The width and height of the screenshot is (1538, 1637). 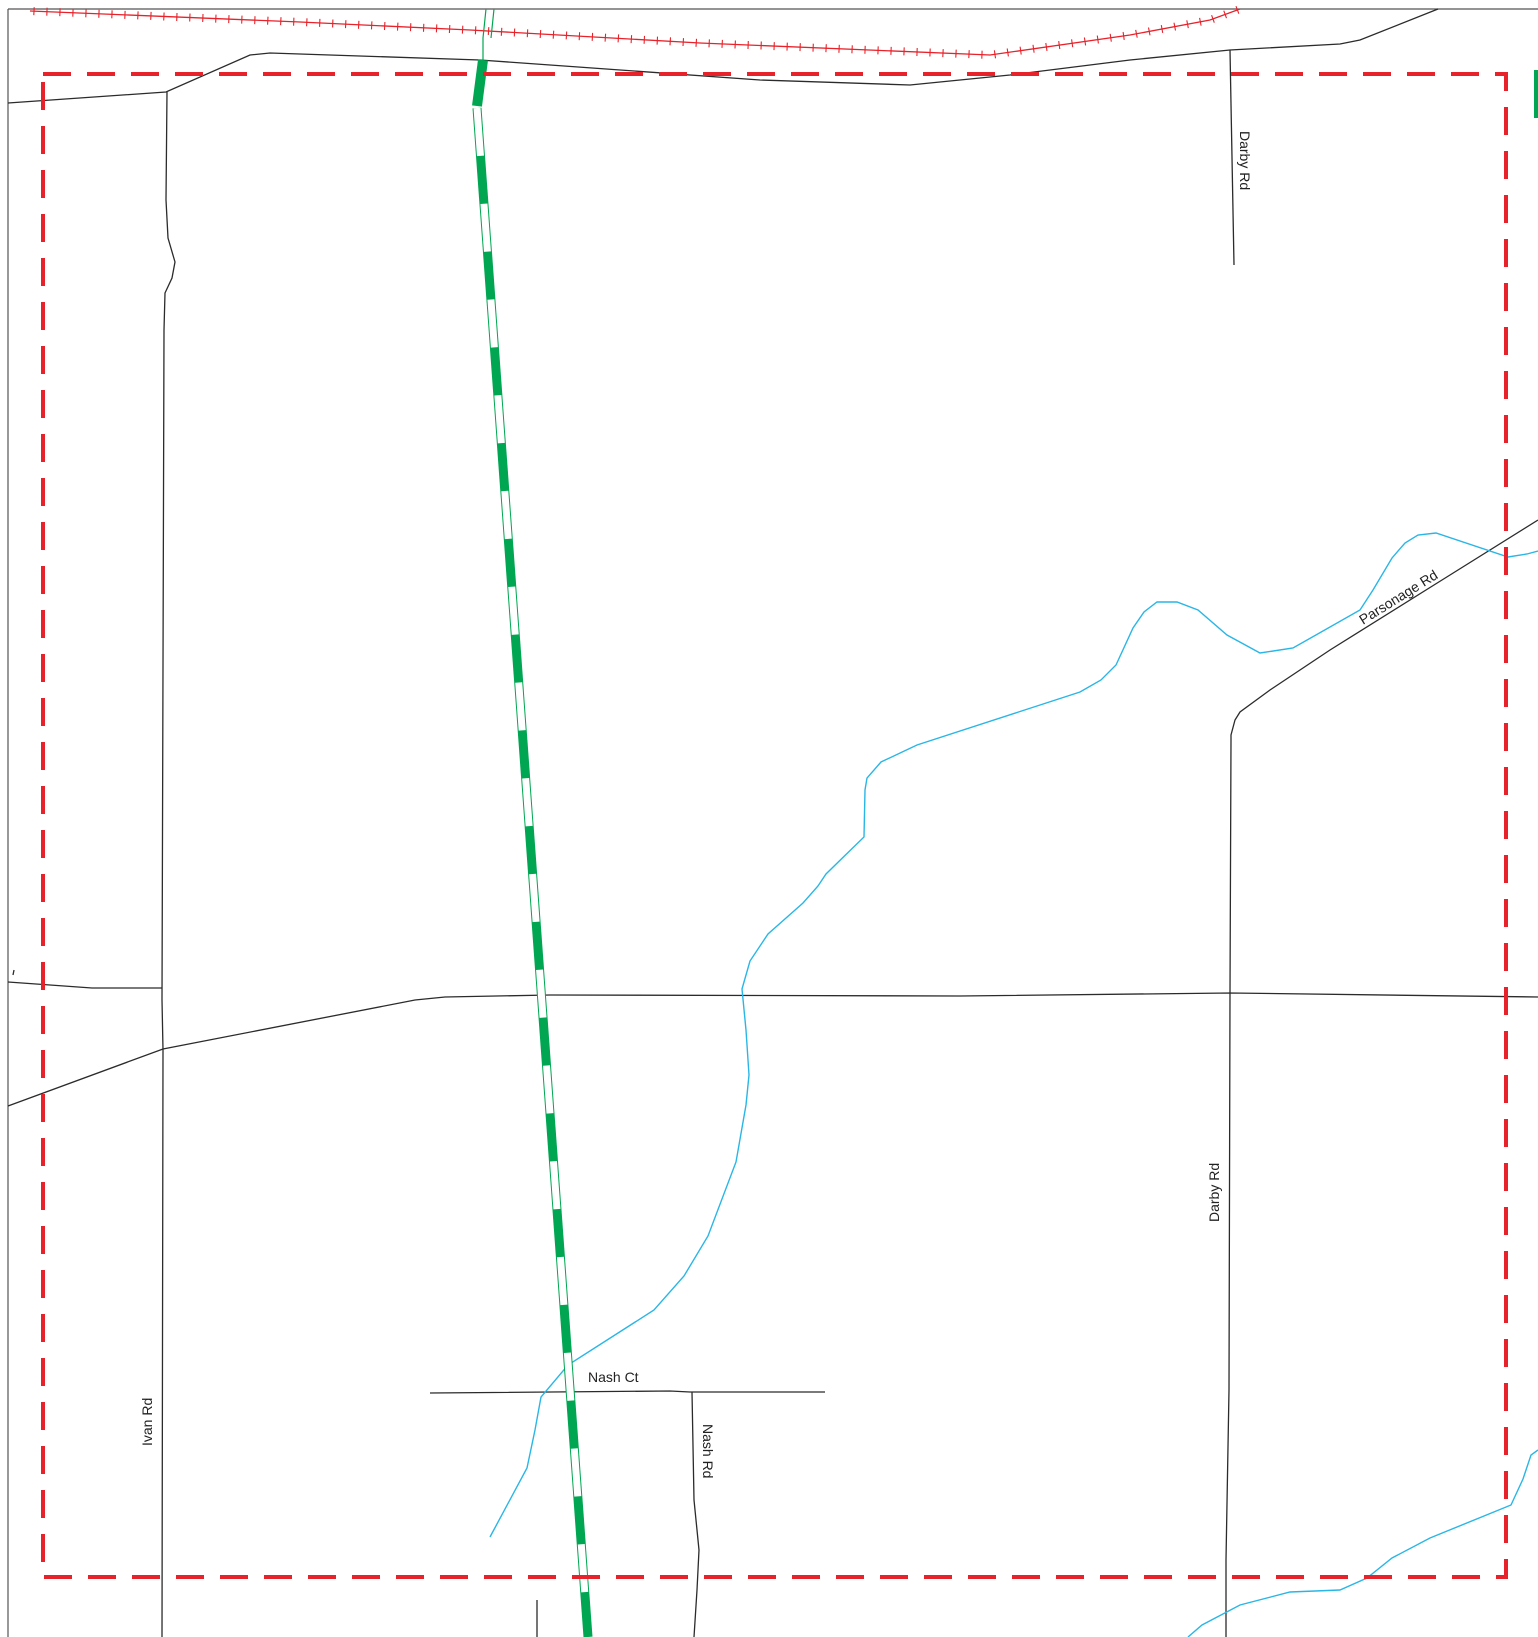 I want to click on road-ivan, so click(x=168, y=864).